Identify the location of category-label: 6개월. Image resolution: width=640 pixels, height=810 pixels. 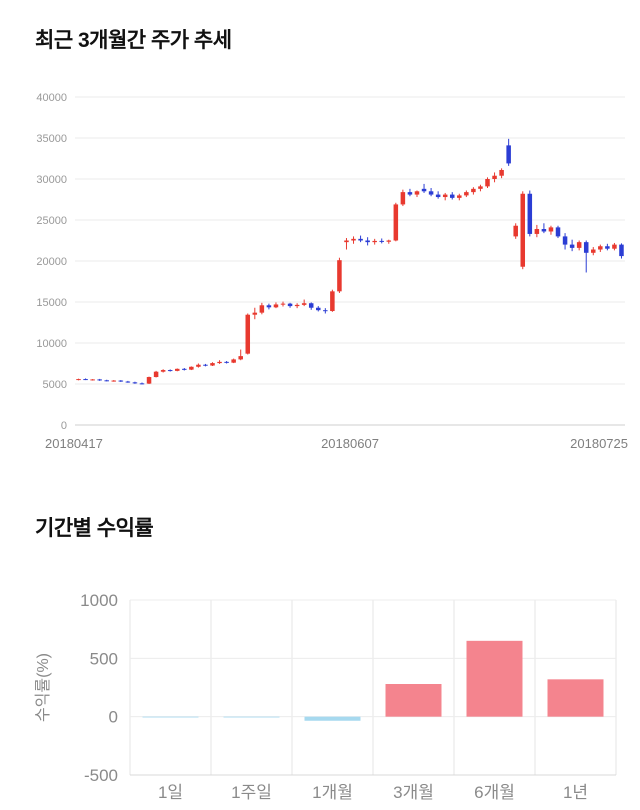
(494, 792).